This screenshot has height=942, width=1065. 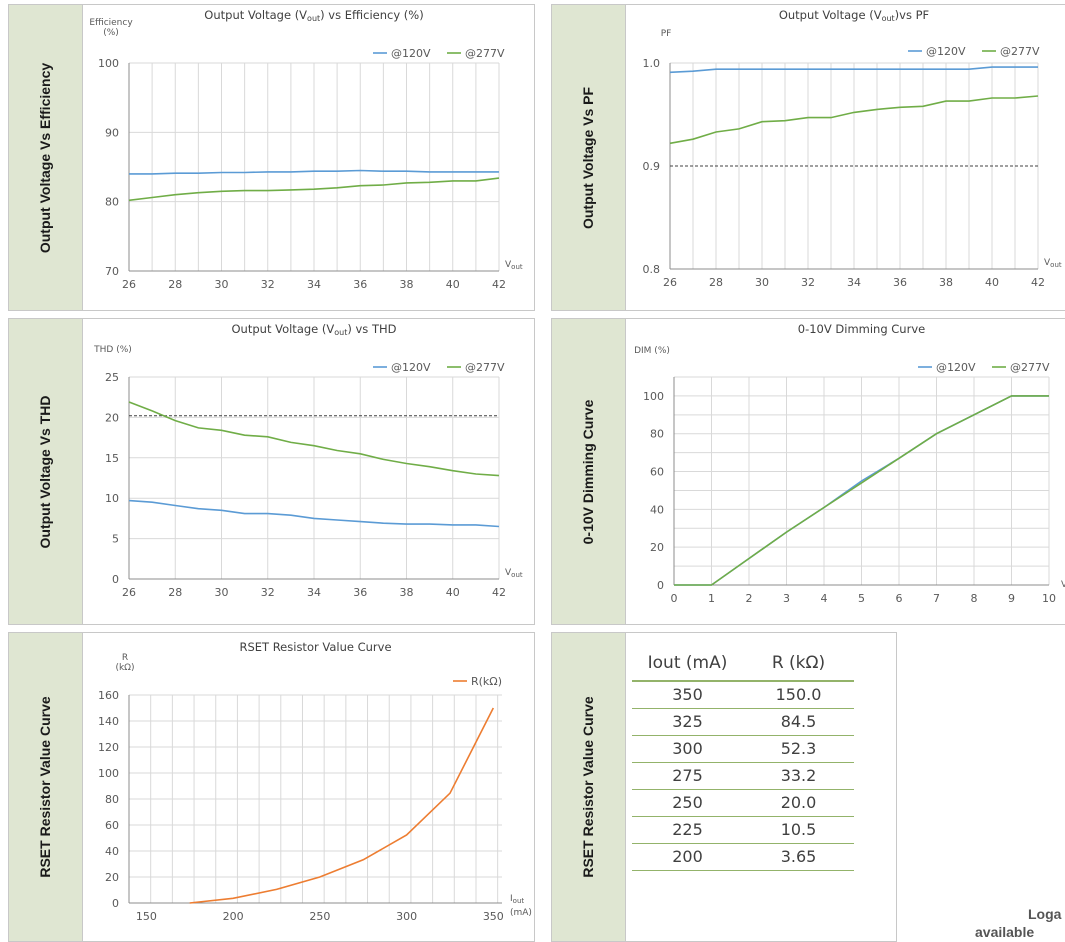 I want to click on rset-side-label: RSET Resistor Value Curve, so click(x=45, y=787).